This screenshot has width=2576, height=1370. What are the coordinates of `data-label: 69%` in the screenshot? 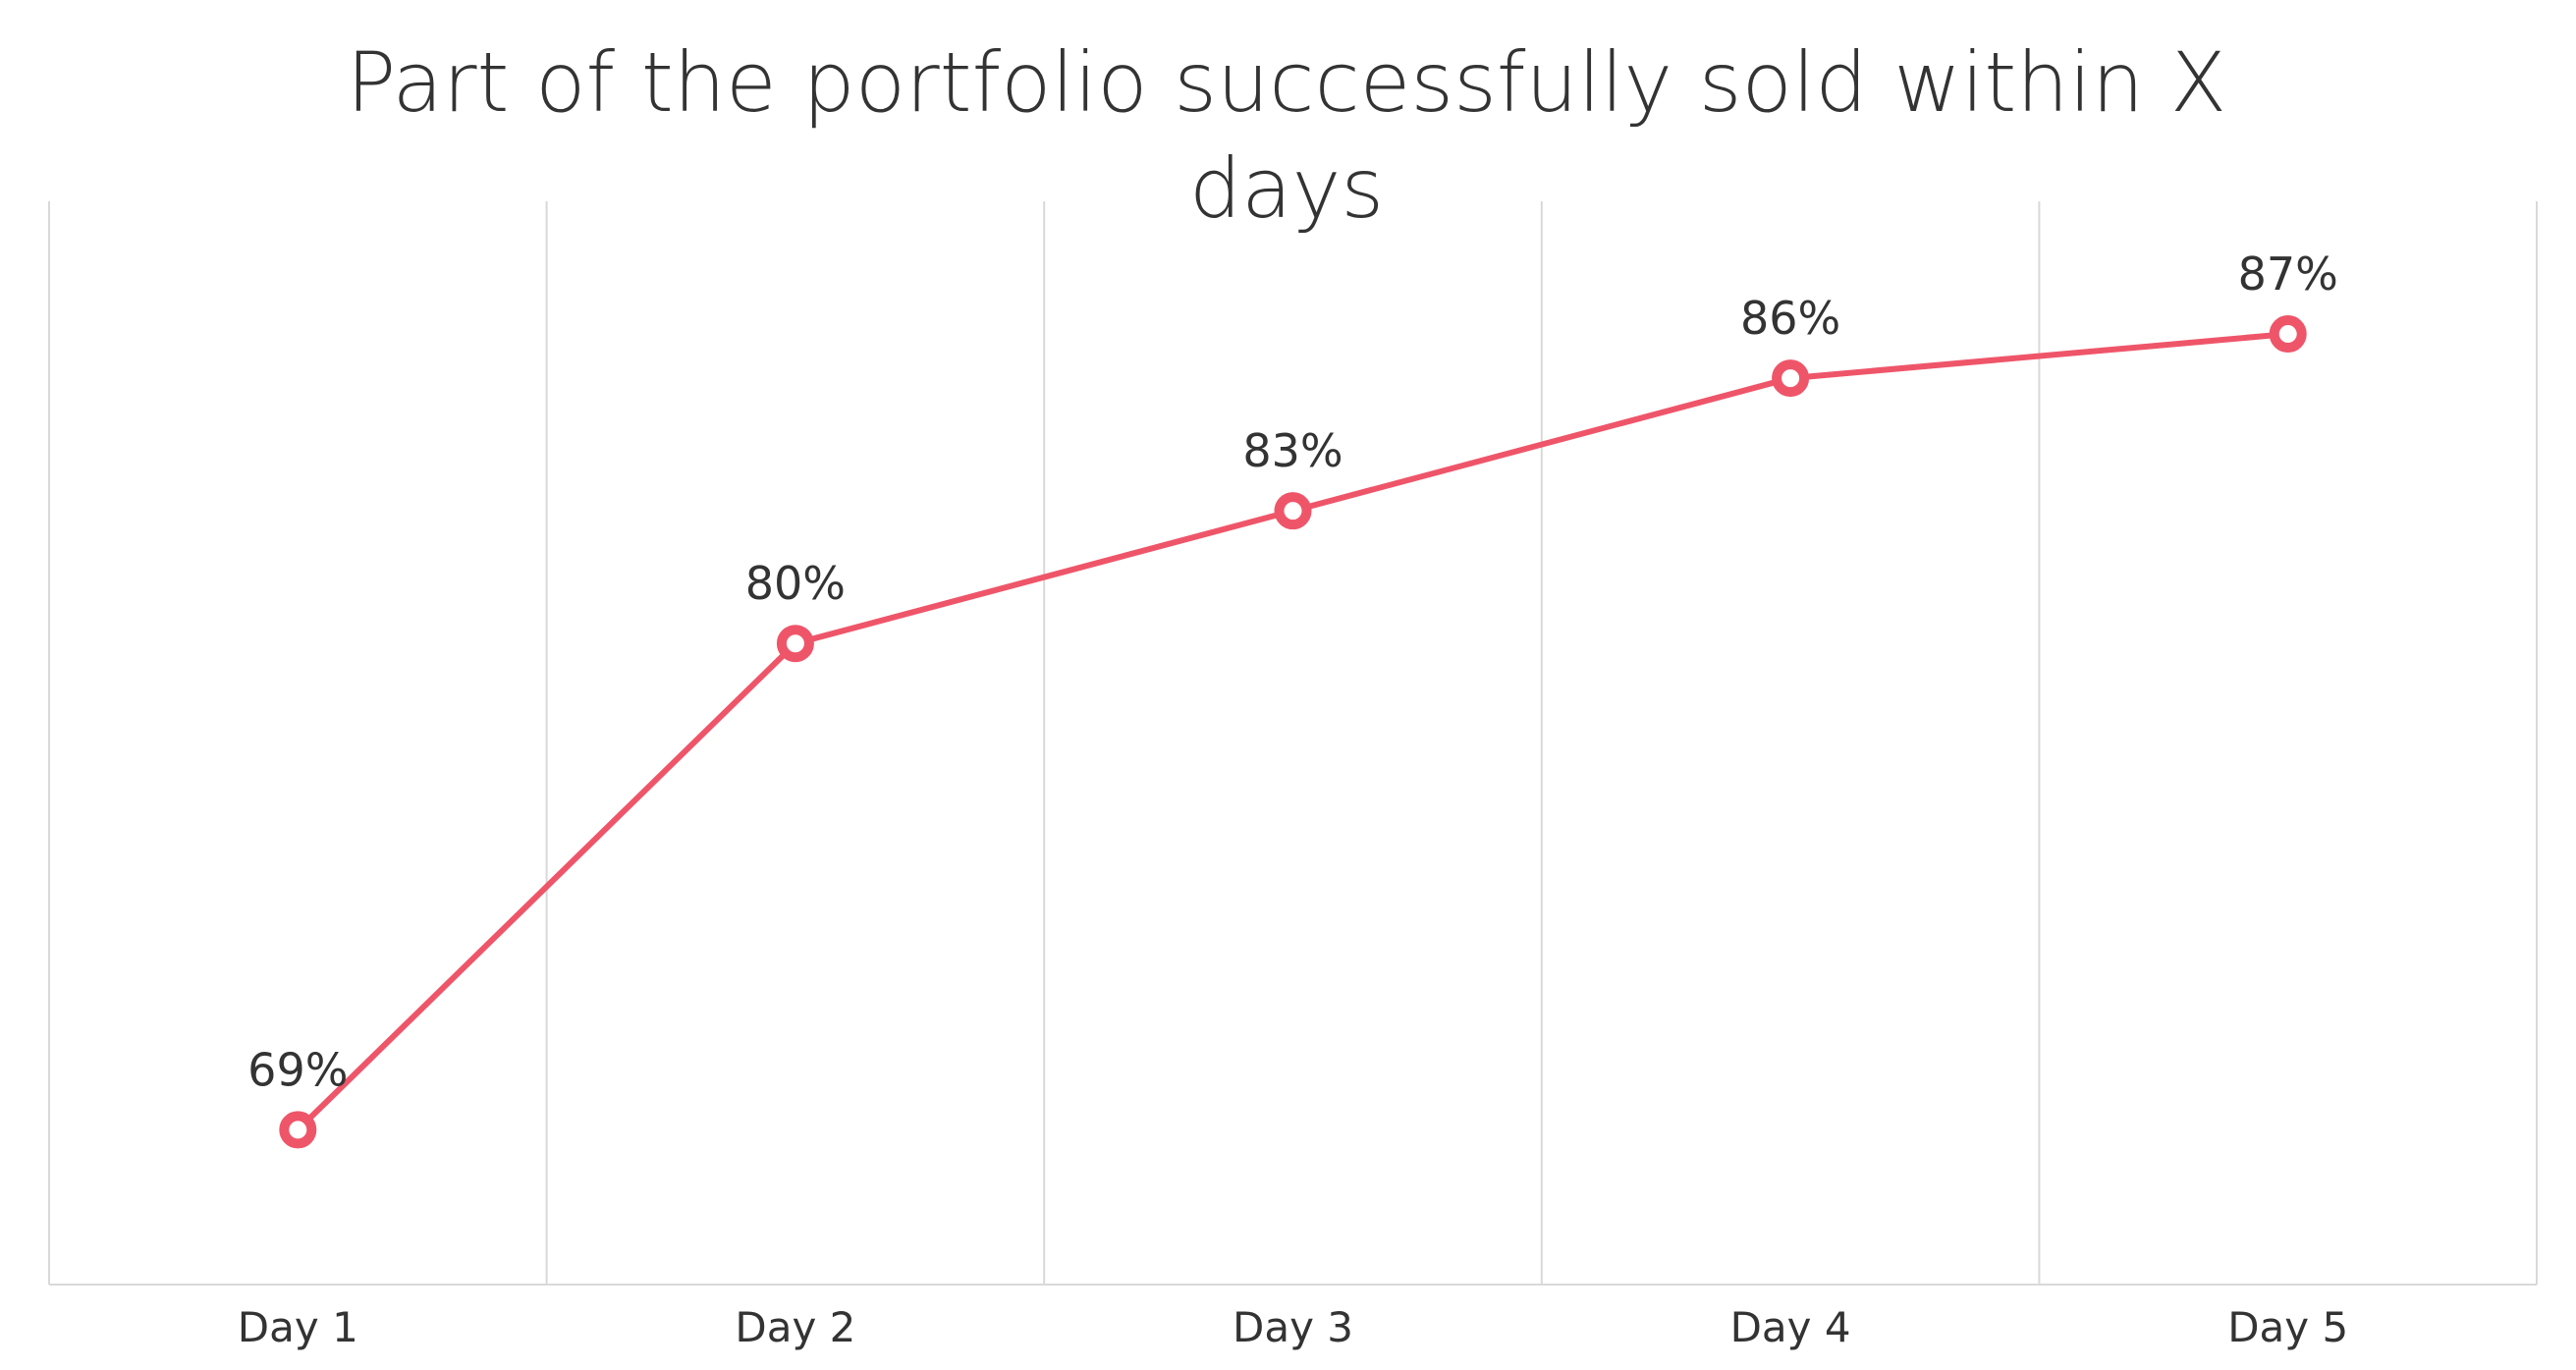 It's located at (298, 1069).